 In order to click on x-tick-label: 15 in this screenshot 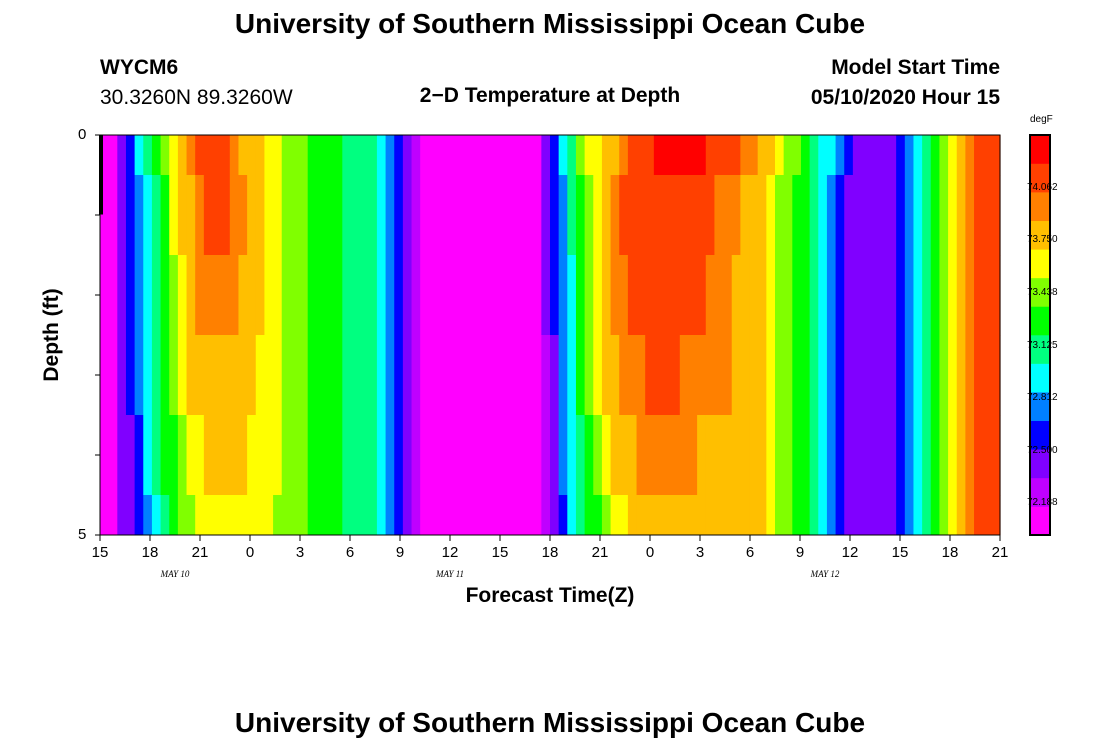, I will do `click(100, 552)`.